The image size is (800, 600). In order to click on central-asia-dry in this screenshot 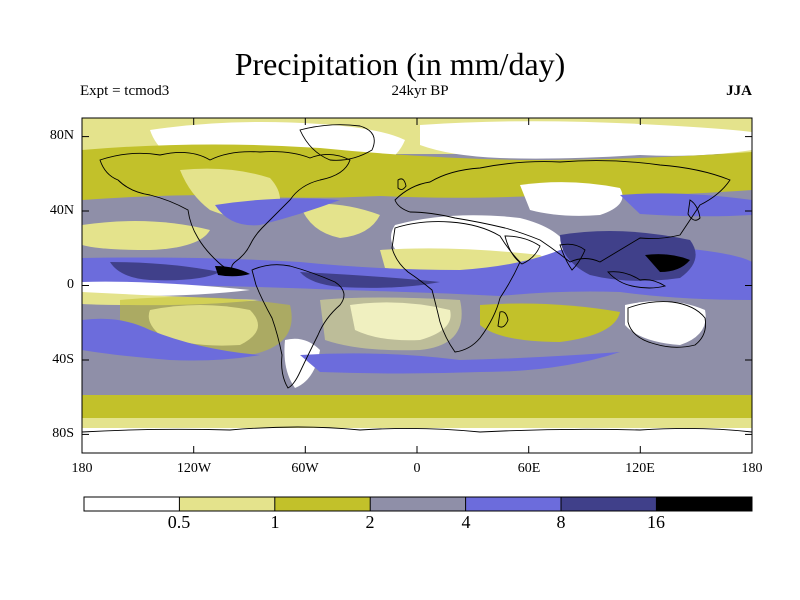, I will do `click(571, 199)`.